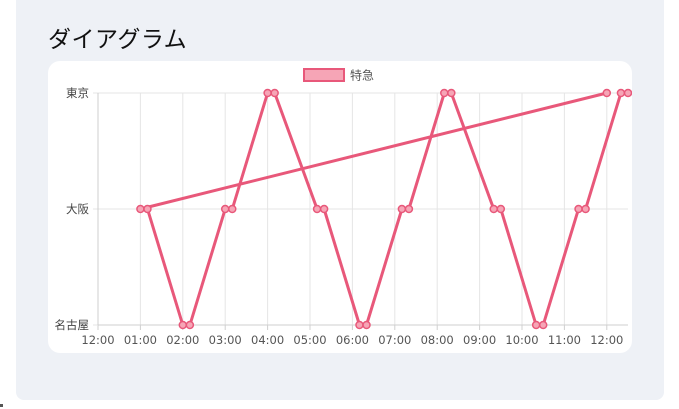 Image resolution: width=679 pixels, height=409 pixels. Describe the element at coordinates (479, 340) in the screenshot. I see `x-tick-label: 09:00` at that location.